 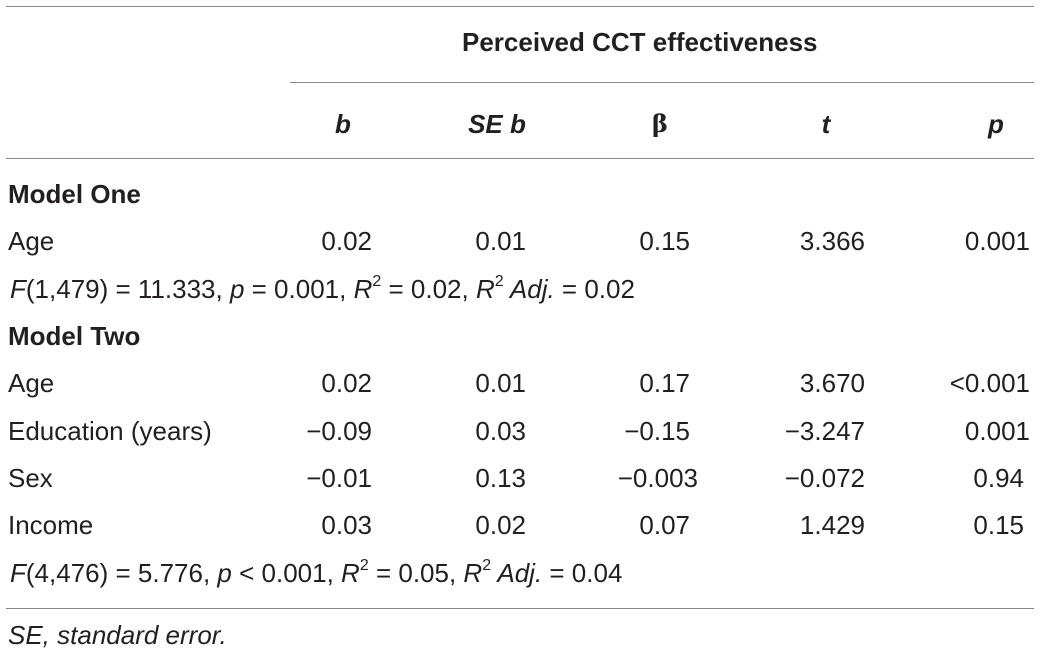 I want to click on p-value: = 0.001,, so click(x=299, y=289).